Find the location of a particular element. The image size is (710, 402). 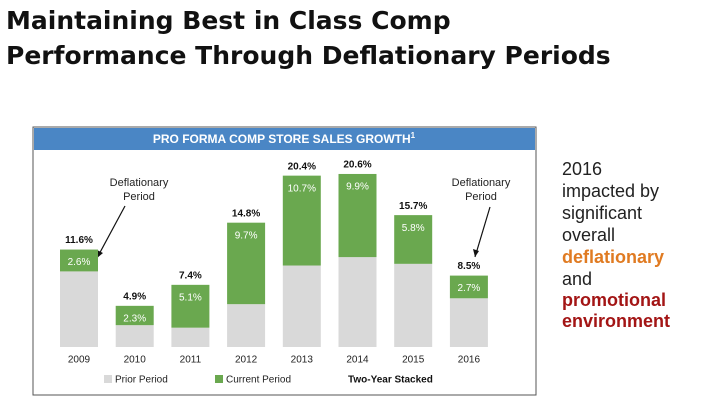

side-note: impacted by is located at coordinates (610, 191).